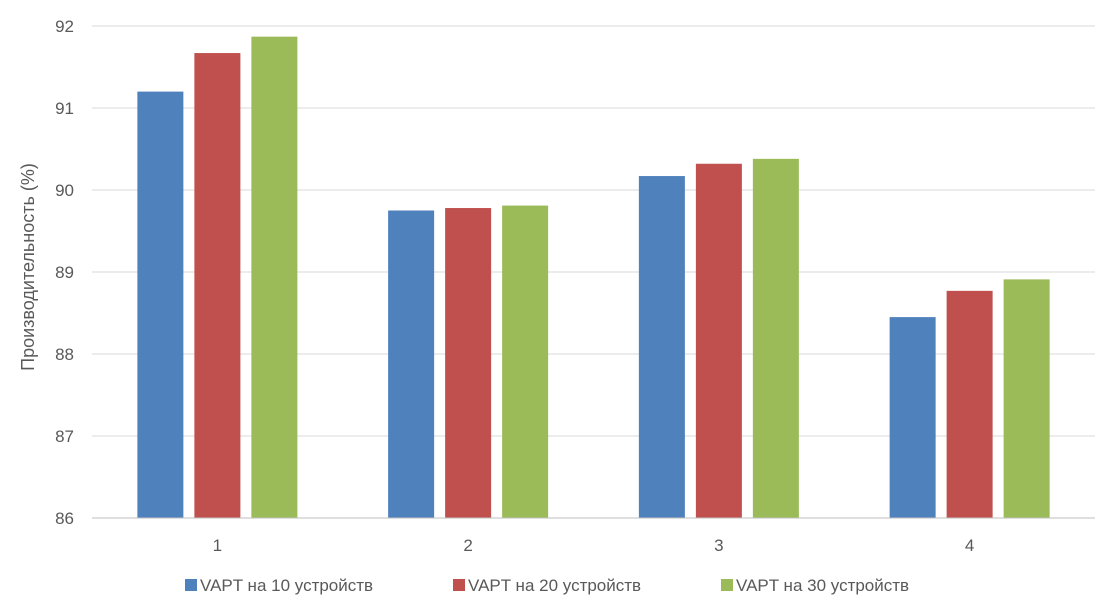 Image resolution: width=1115 pixels, height=612 pixels. What do you see at coordinates (969, 545) in the screenshot?
I see `x-tick-label: 4` at bounding box center [969, 545].